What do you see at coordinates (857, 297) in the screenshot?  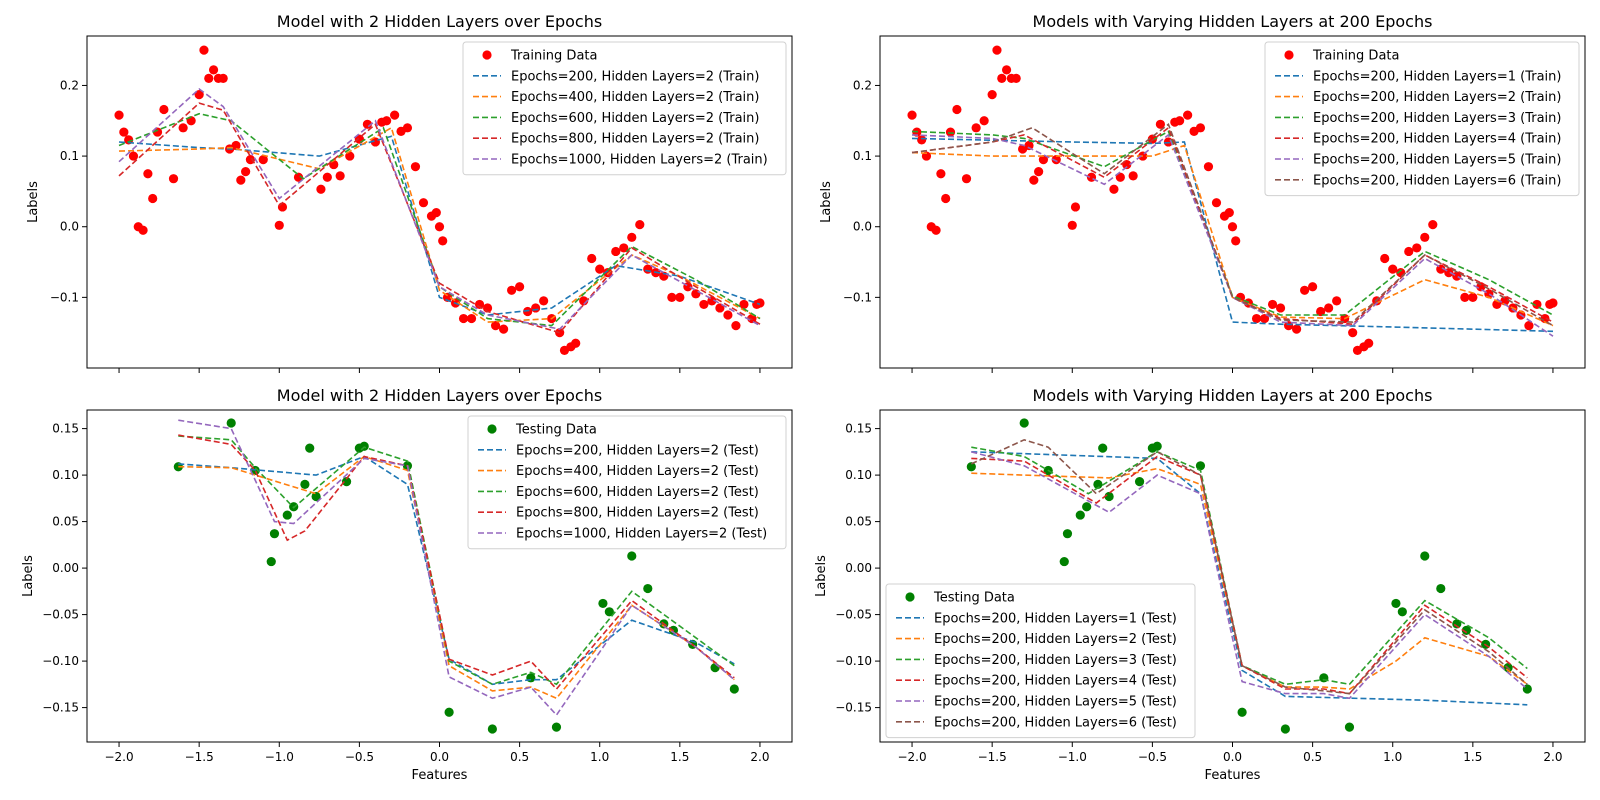 I see `y-tick-label: −0.1` at bounding box center [857, 297].